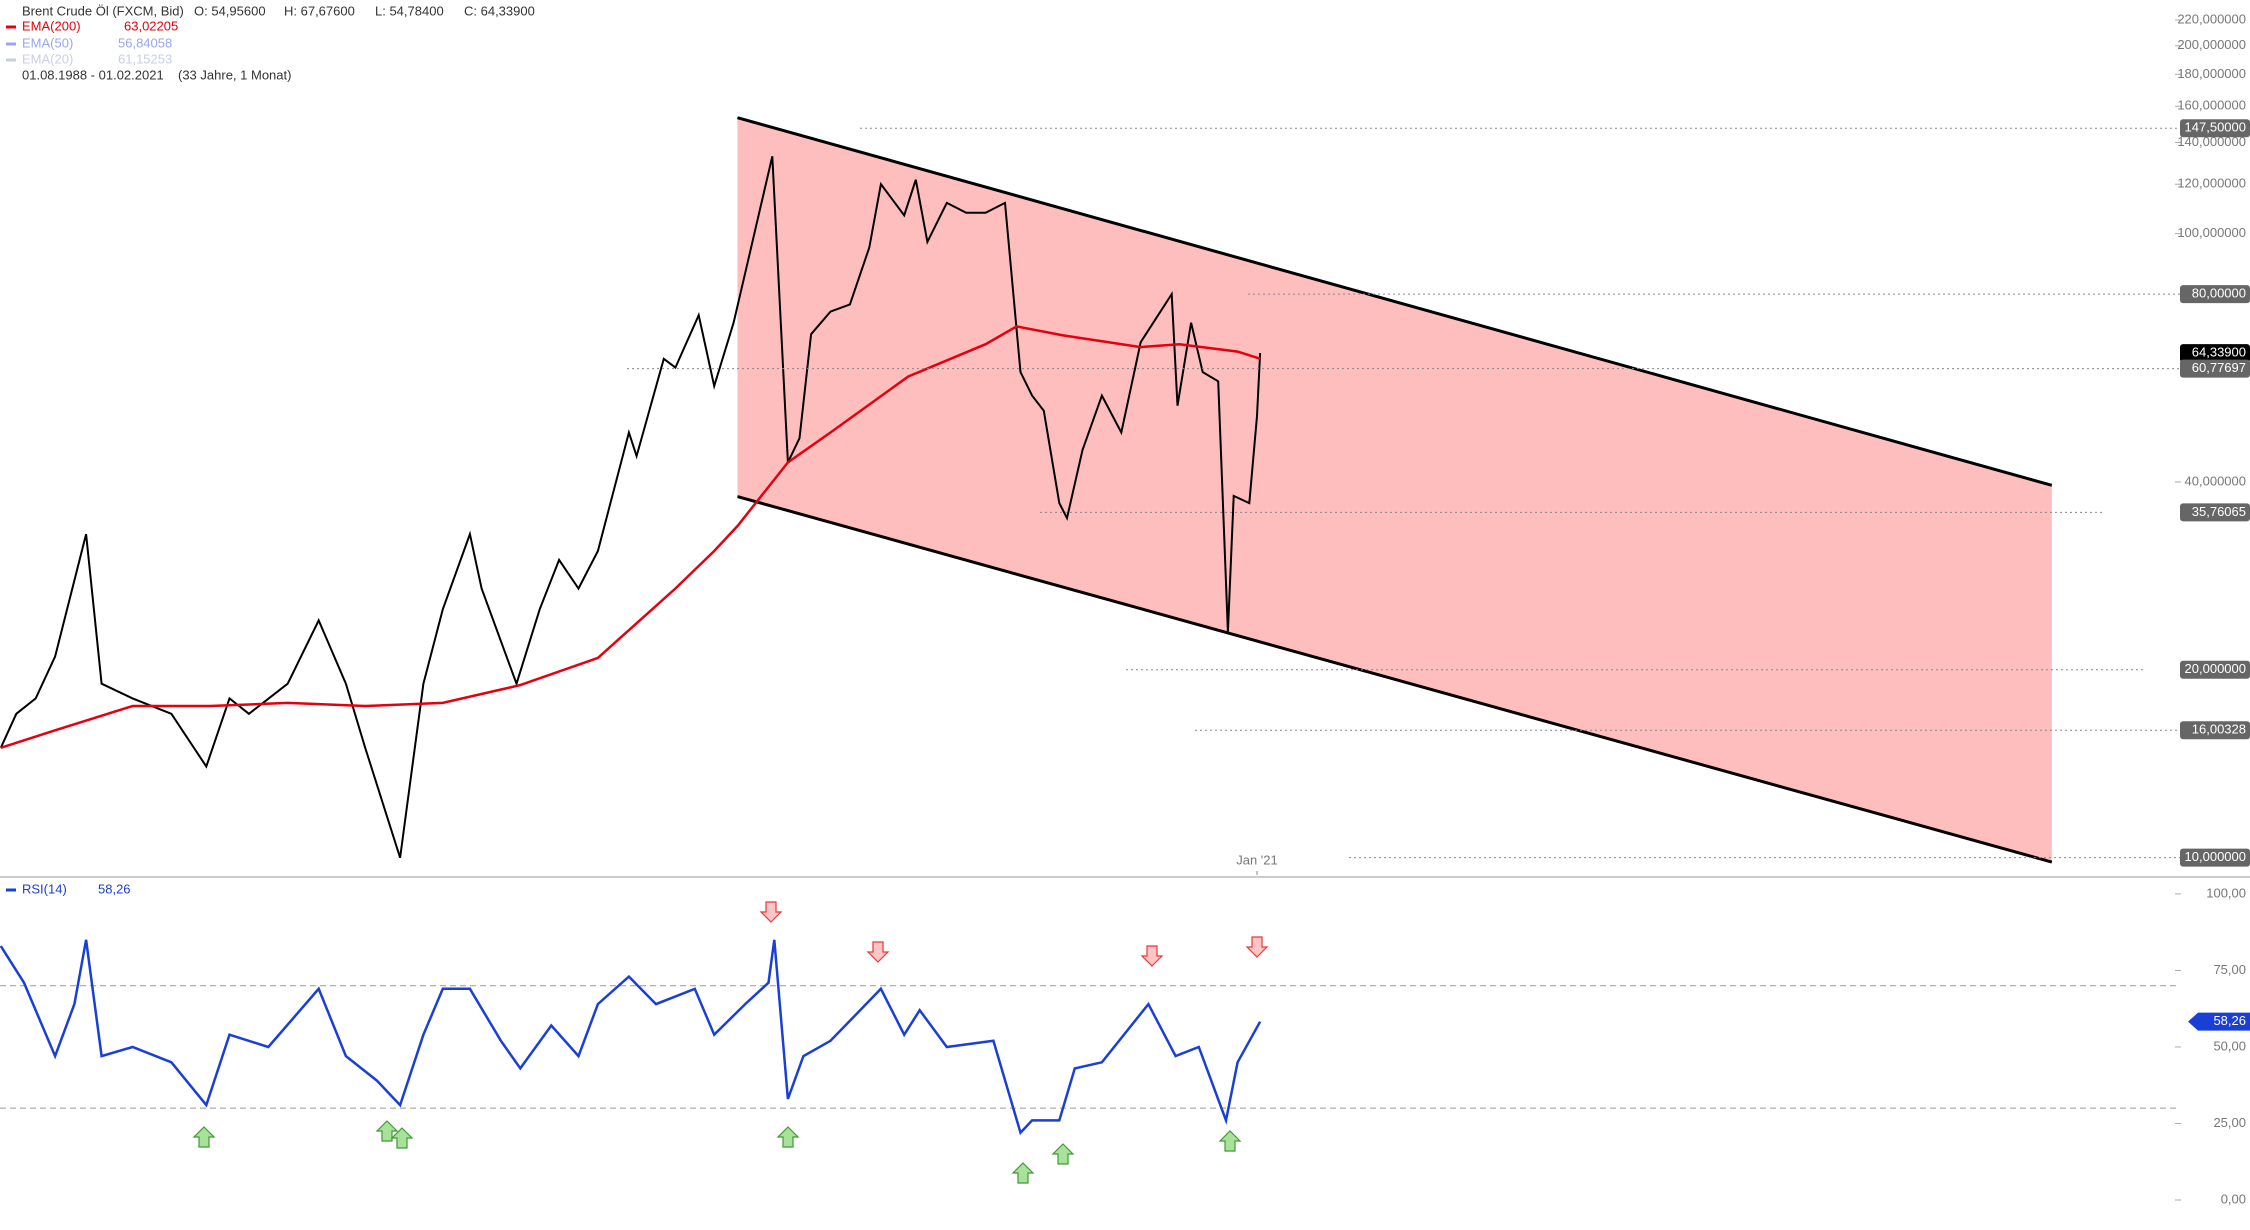  I want to click on level-tag-label: 80,00000, so click(2219, 293).